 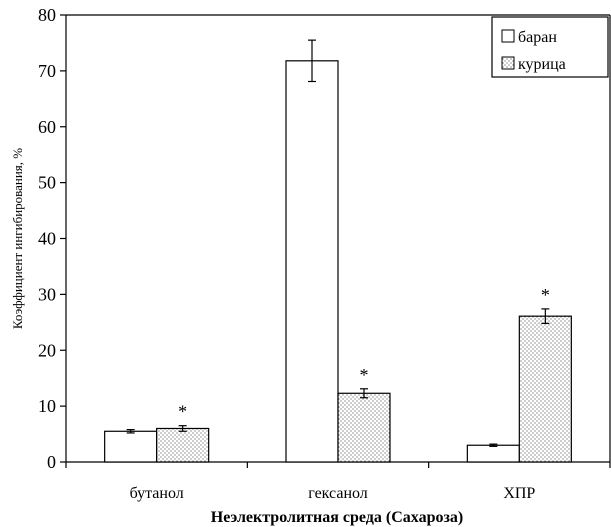 What do you see at coordinates (47, 406) in the screenshot?
I see `y-tick-label: 10` at bounding box center [47, 406].